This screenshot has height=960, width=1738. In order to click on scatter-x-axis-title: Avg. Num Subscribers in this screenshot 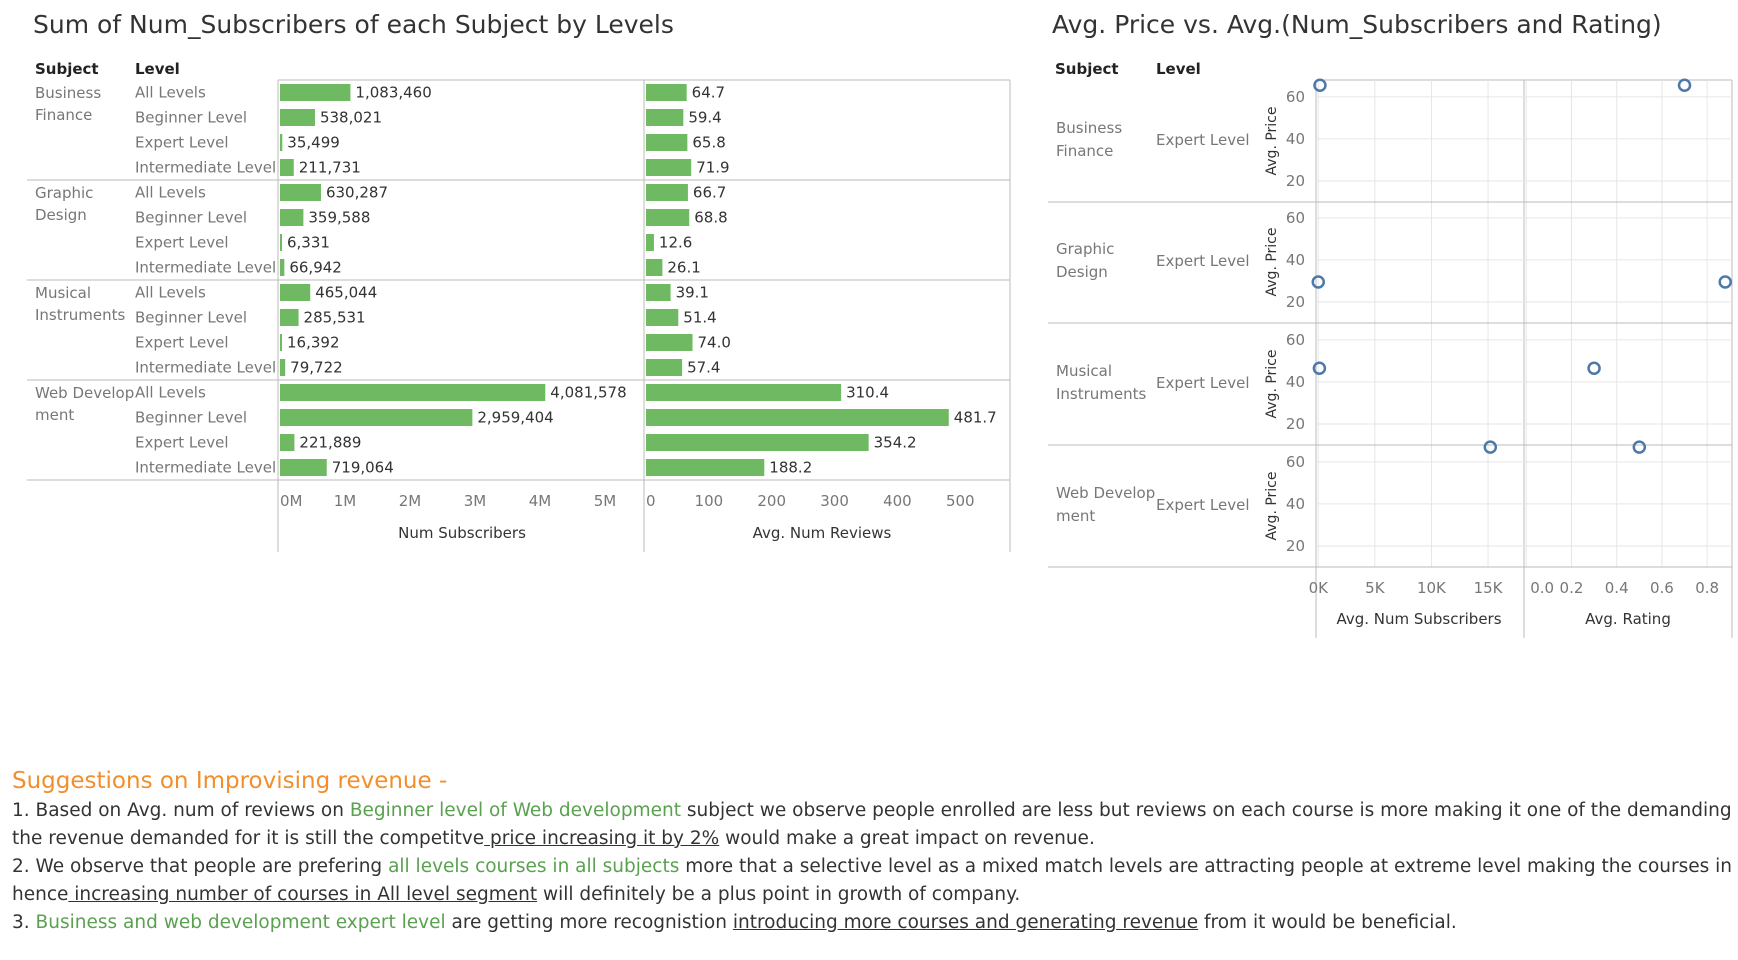, I will do `click(1418, 619)`.